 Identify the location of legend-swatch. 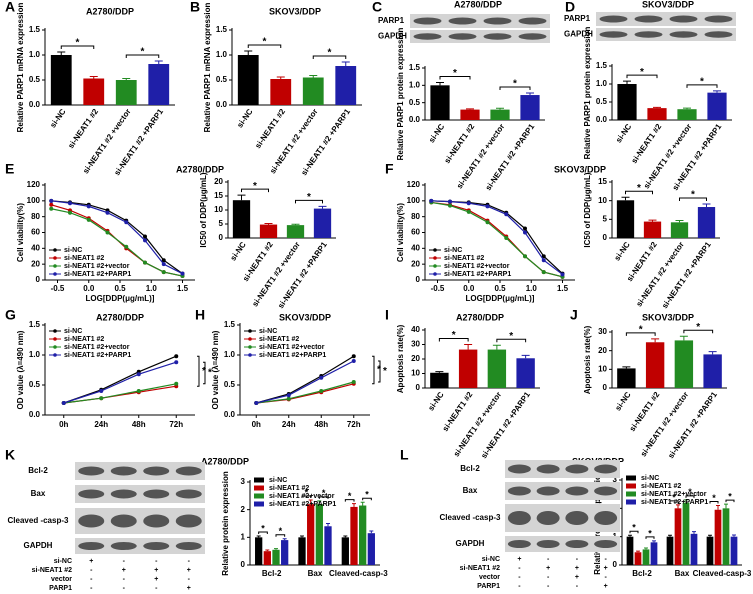
(631, 502).